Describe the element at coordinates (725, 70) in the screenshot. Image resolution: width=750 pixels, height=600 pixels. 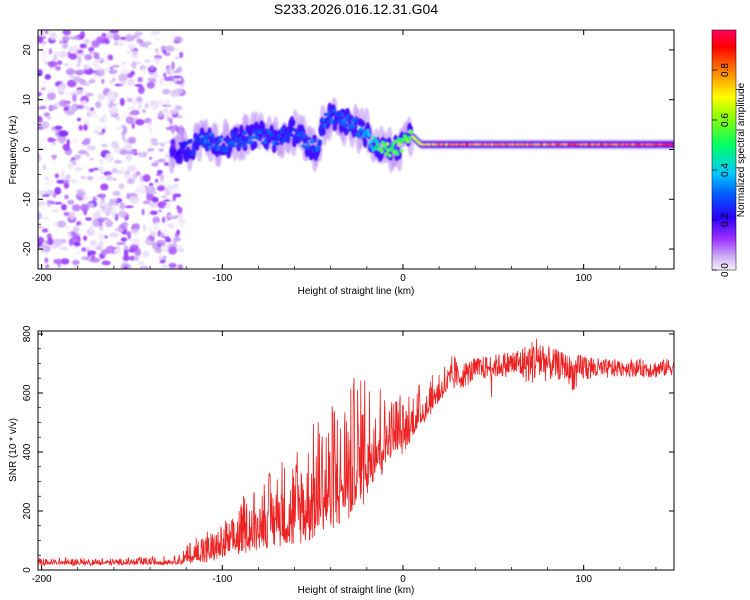
I see `colorbar-tick-label: 0.8` at that location.